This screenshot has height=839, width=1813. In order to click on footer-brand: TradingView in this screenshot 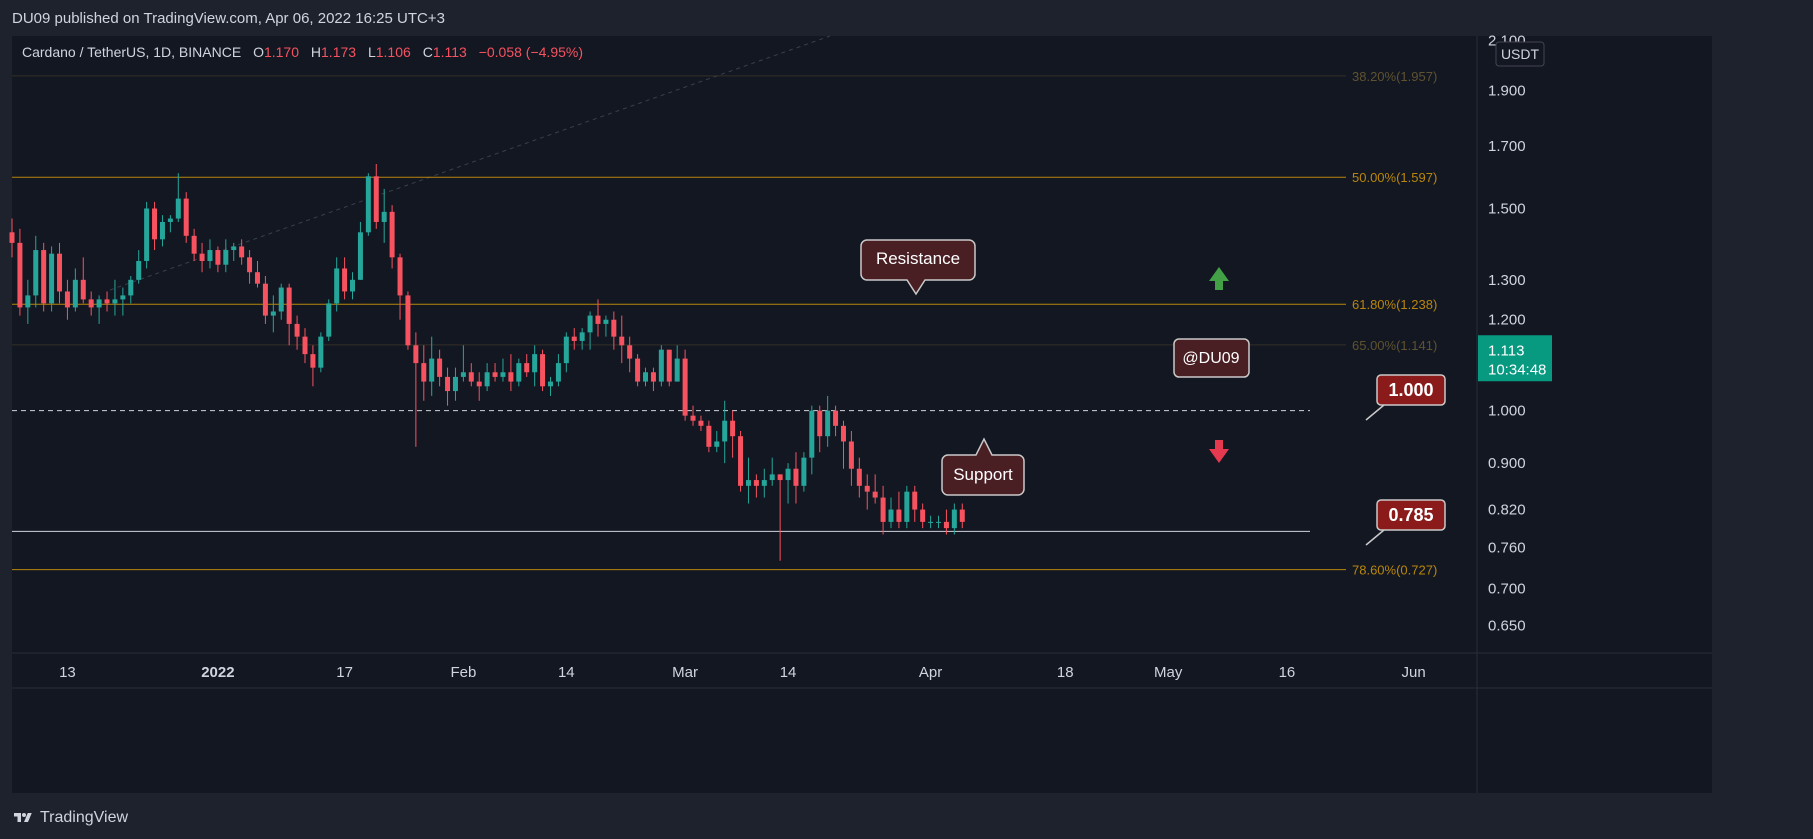, I will do `click(70, 818)`.